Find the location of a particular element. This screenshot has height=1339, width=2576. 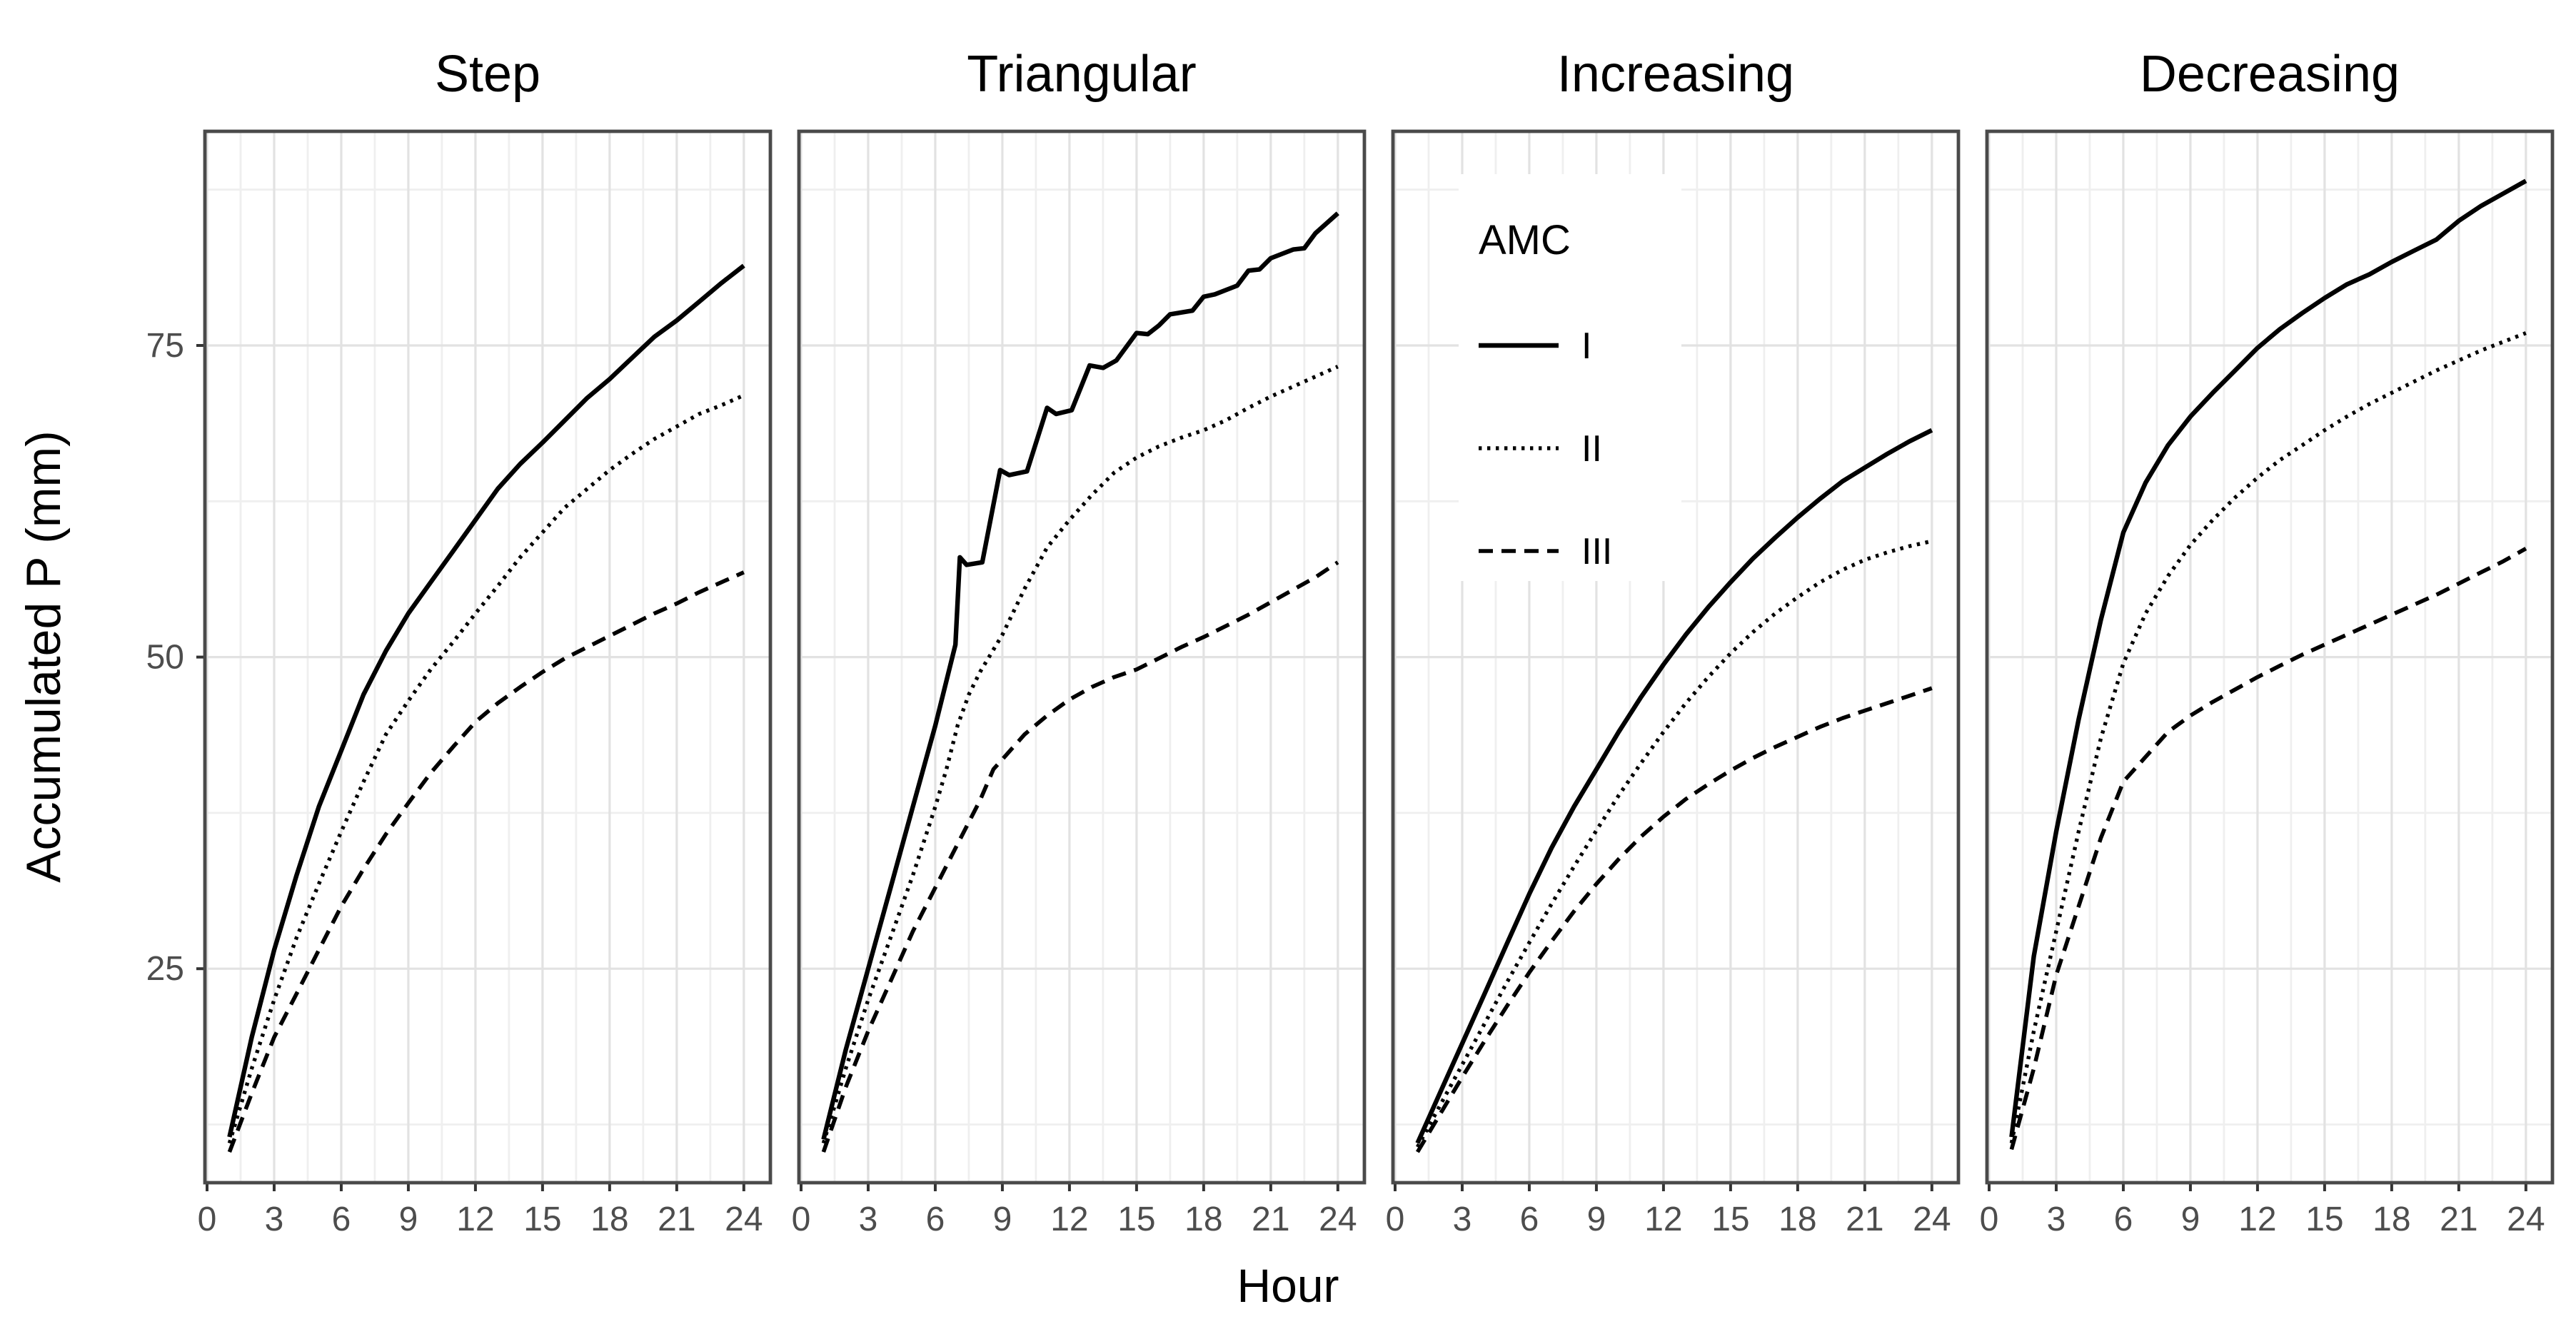

facet-title: Decreasing is located at coordinates (2270, 74).